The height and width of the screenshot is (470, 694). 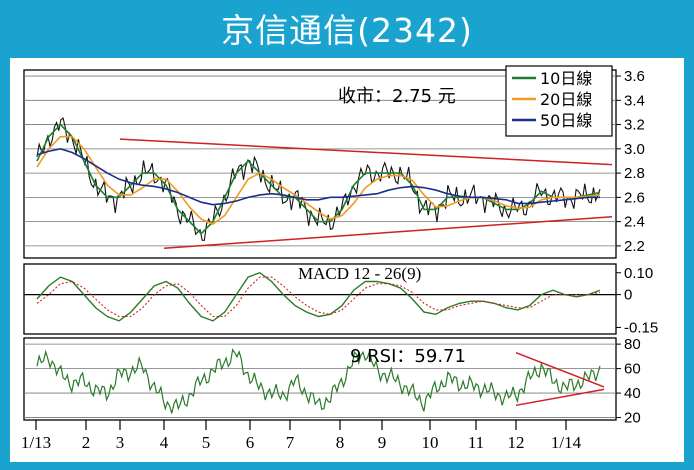 I want to click on x-tick-label: 11, so click(x=476, y=442).